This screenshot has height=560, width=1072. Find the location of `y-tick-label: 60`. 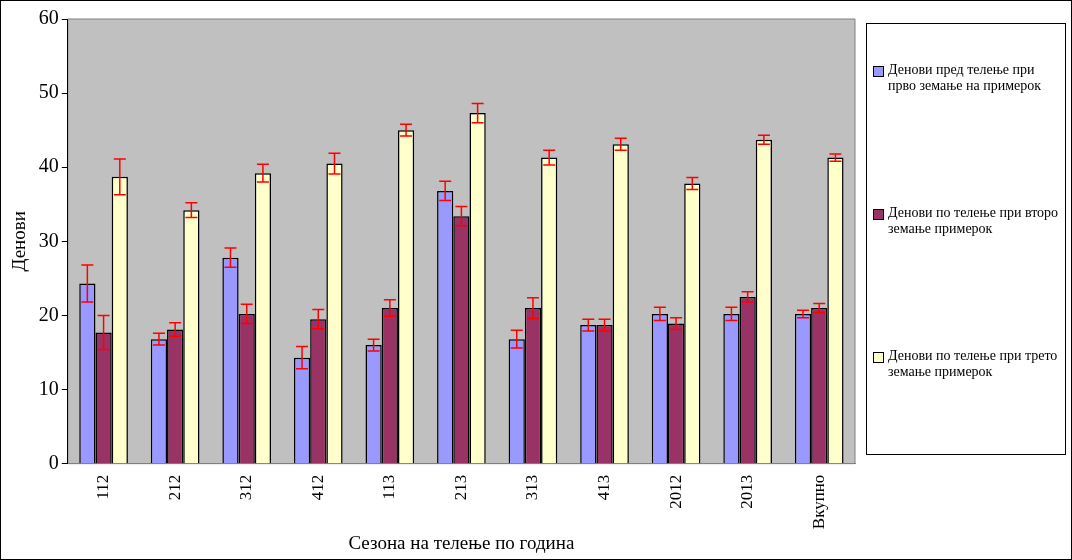

y-tick-label: 60 is located at coordinates (48, 17).